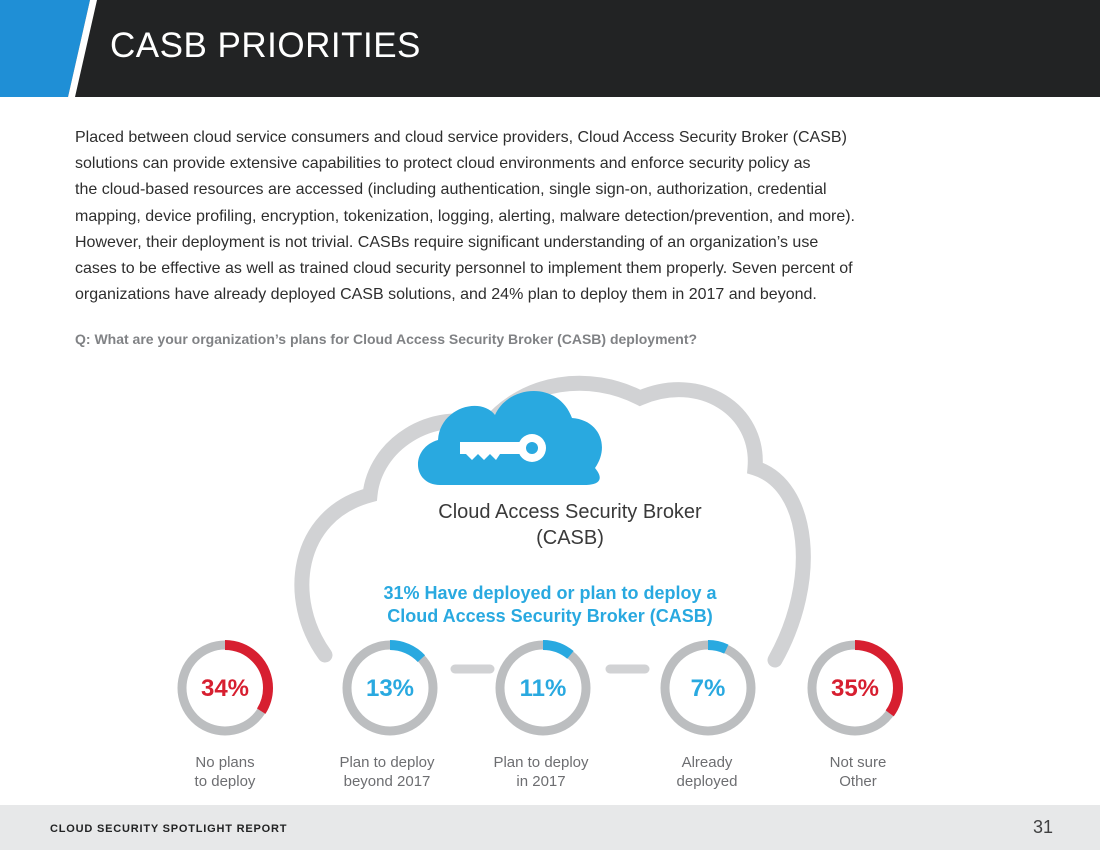 The width and height of the screenshot is (1100, 850). Describe the element at coordinates (169, 829) in the screenshot. I see `footer-report-title: CLOUD SECURITY SPOTLIGHT REPORT` at that location.